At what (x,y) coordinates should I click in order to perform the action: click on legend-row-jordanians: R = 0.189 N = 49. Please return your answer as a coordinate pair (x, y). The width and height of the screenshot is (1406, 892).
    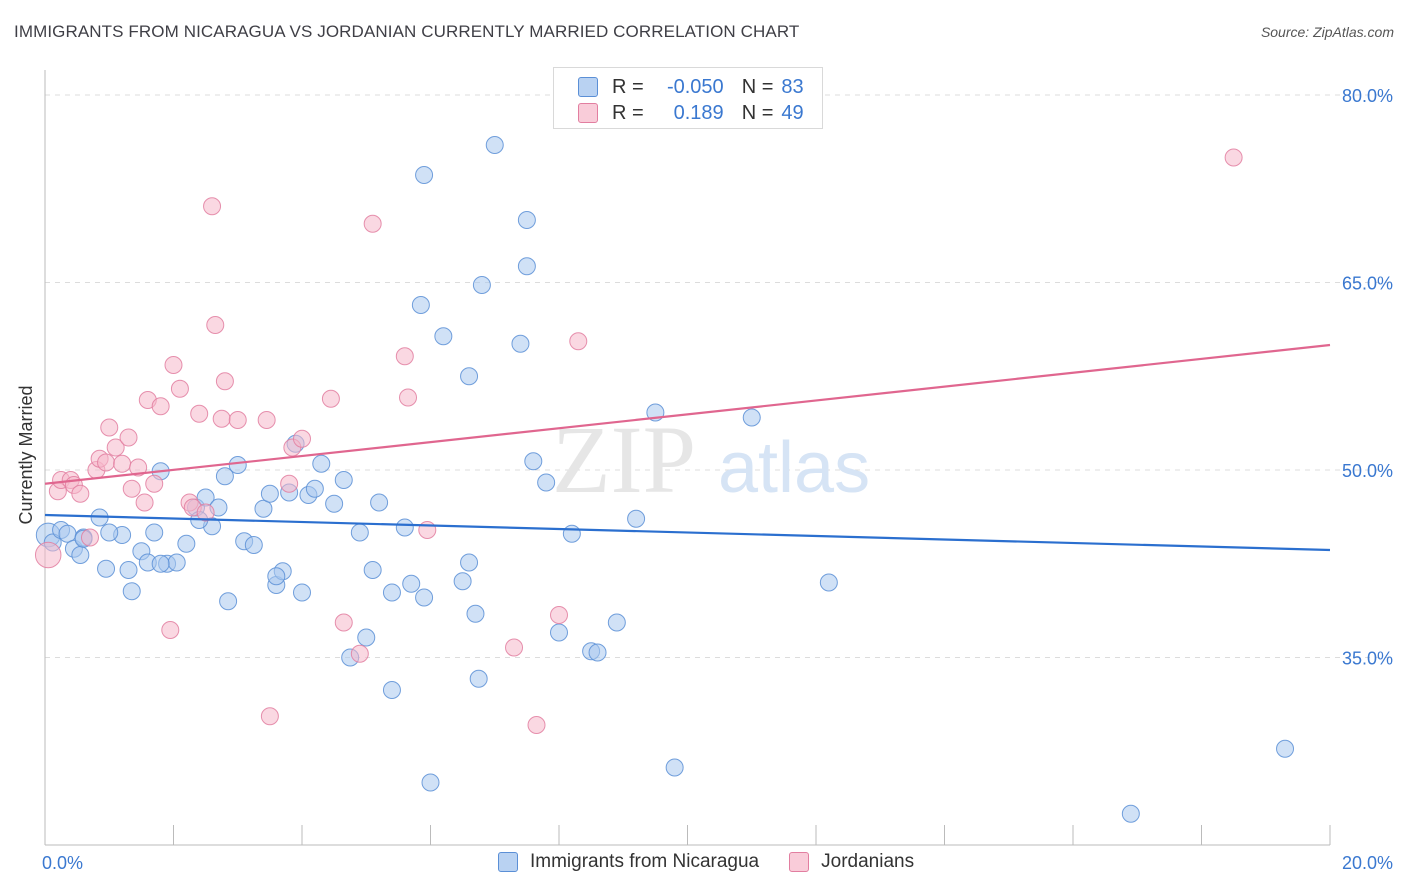
    Looking at the image, I should click on (691, 113).